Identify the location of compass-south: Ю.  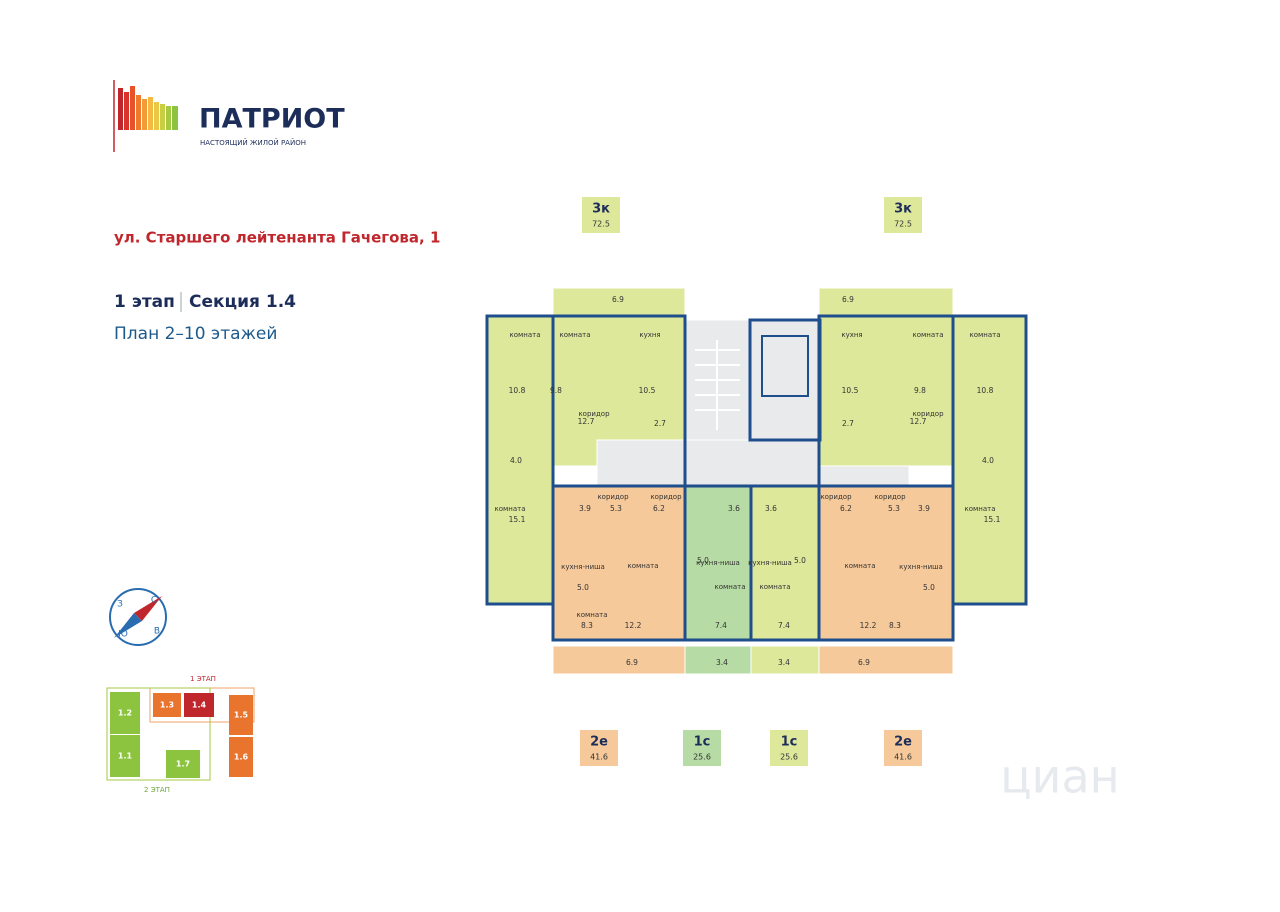
(123, 635).